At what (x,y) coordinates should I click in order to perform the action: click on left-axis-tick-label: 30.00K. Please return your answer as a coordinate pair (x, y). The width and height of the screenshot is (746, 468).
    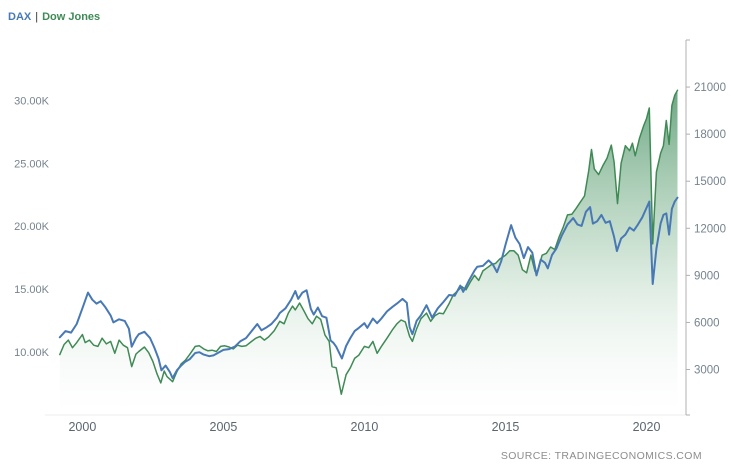
    Looking at the image, I should click on (32, 101).